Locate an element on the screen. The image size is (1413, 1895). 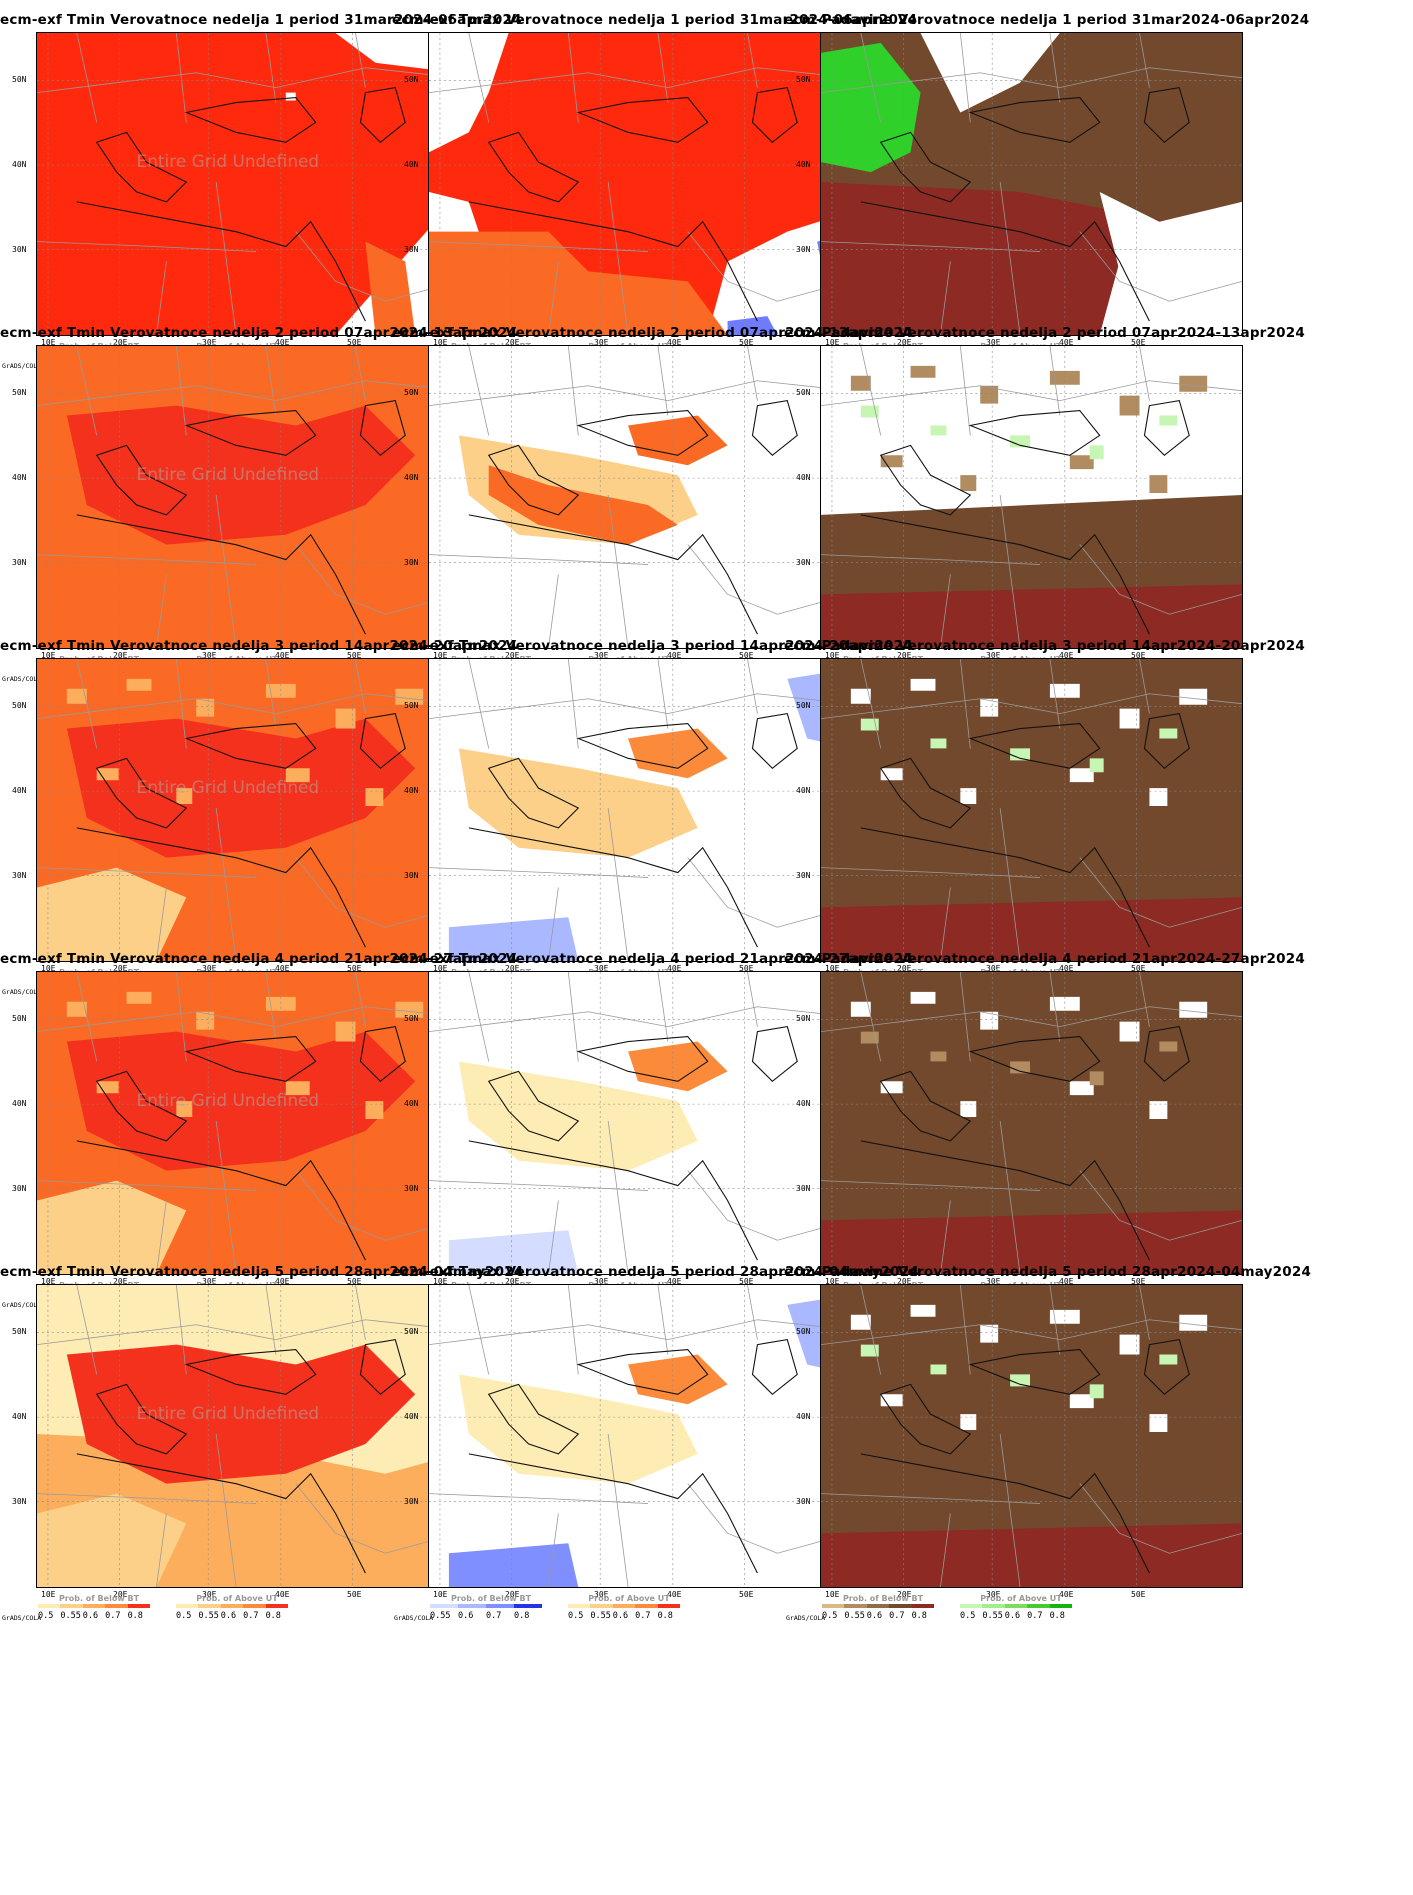
map-svg: Entire Grid Undefined is located at coordinates (247, 810).